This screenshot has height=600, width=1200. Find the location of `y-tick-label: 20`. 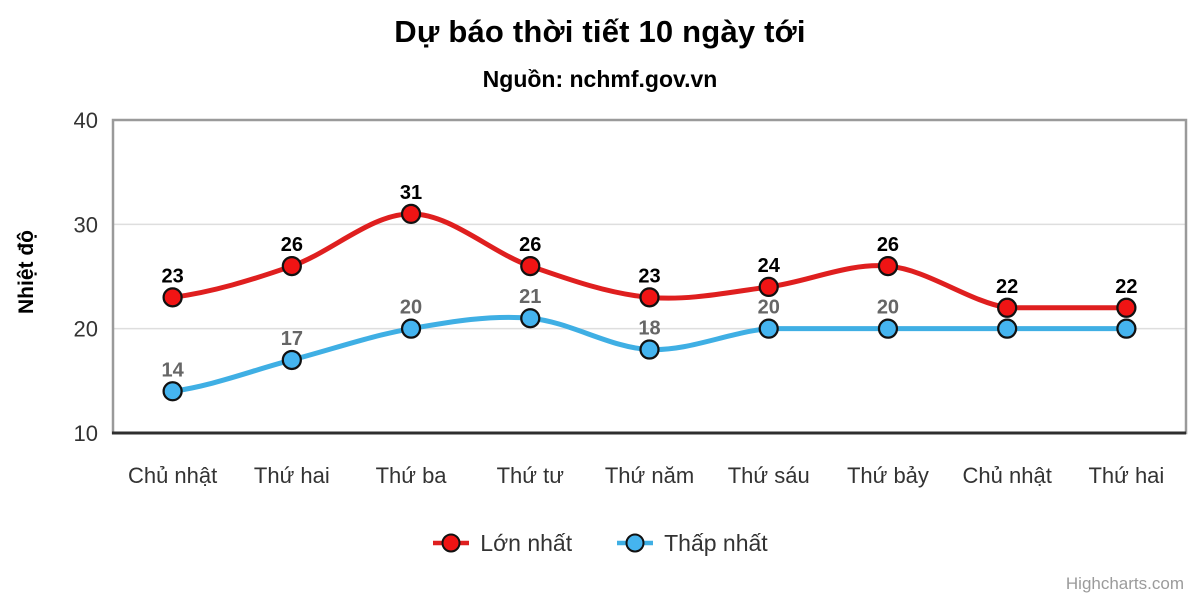

y-tick-label: 20 is located at coordinates (86, 329).